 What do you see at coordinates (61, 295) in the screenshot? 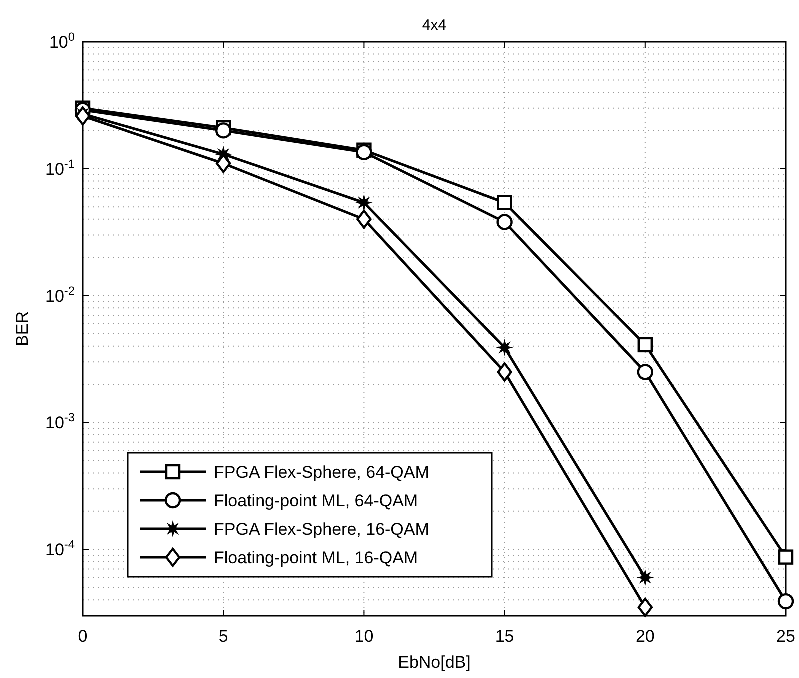
I see `y-tick-label: 10$^{-2}$` at bounding box center [61, 295].